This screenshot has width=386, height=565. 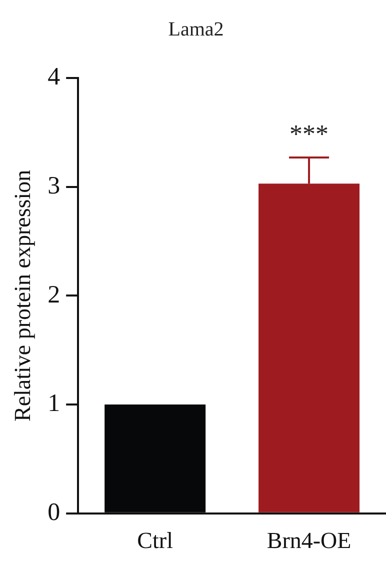 I want to click on y-tick-label: 4, so click(x=54, y=77).